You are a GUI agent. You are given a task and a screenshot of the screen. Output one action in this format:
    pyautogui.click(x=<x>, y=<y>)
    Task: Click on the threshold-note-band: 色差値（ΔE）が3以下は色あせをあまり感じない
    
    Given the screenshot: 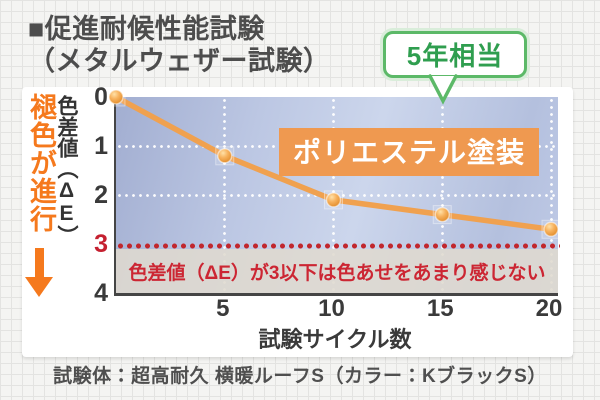 What is the action you would take?
    pyautogui.click(x=337, y=271)
    